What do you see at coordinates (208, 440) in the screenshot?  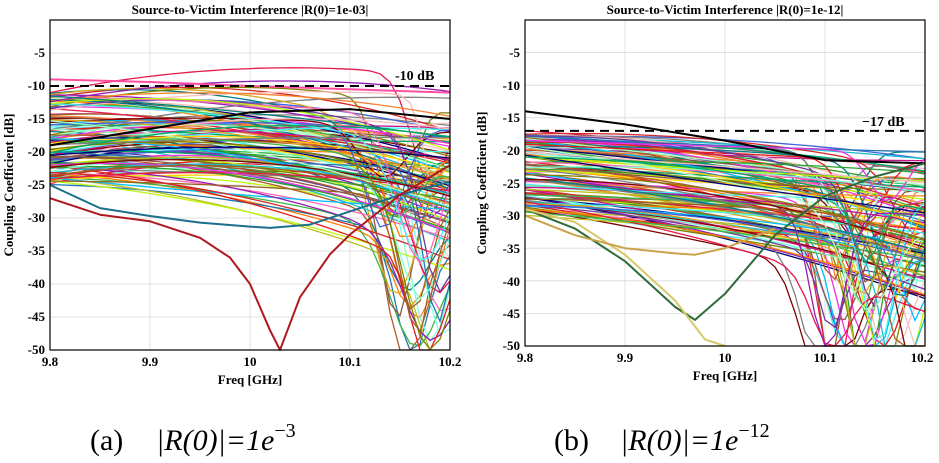 I see `caption-a-expression: |R(0)|=1` at bounding box center [208, 440].